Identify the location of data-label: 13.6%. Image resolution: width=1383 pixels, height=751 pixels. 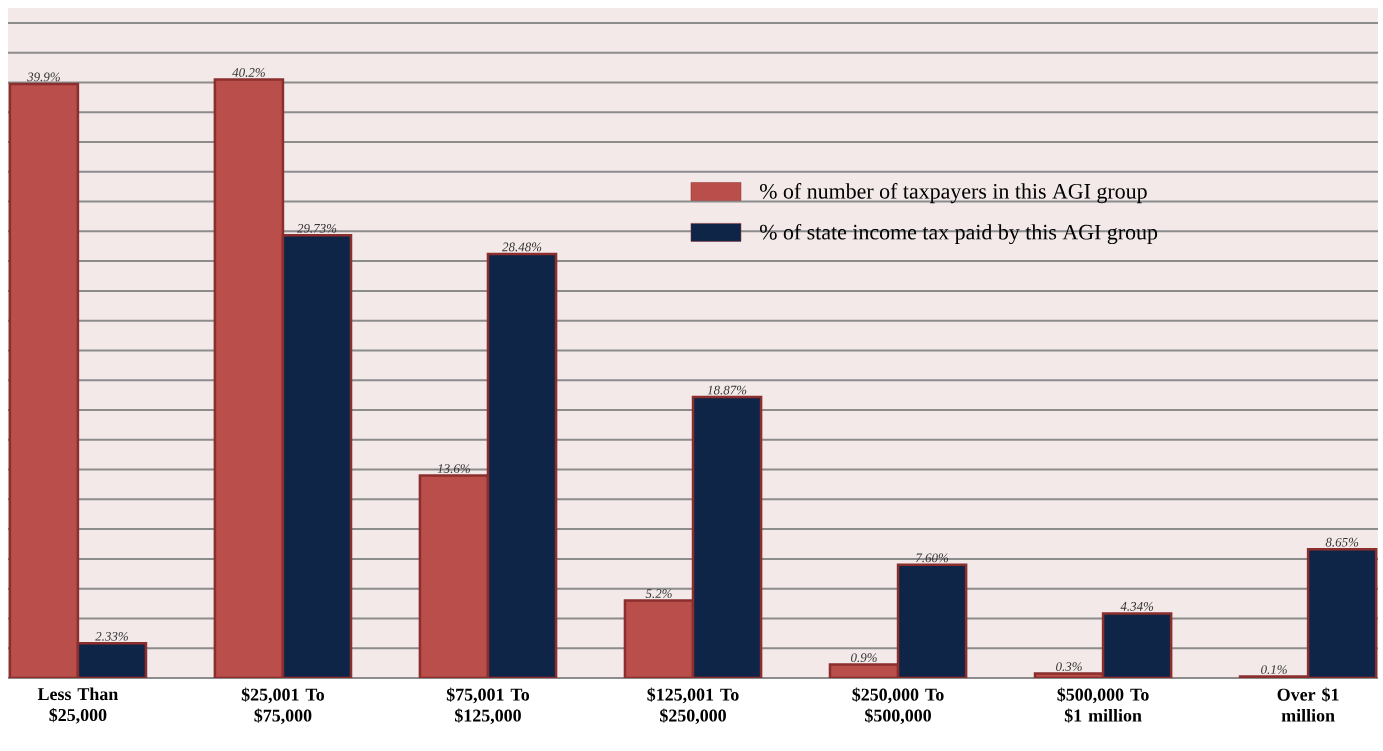
(453, 468).